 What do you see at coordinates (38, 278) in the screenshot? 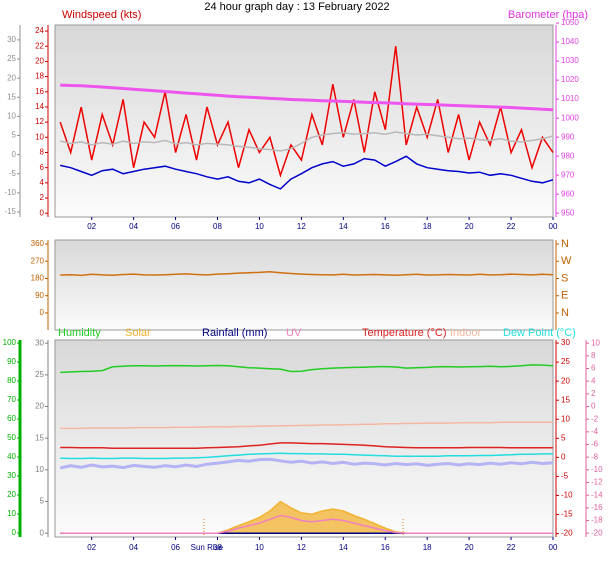
I see `y-tick-label: 180` at bounding box center [38, 278].